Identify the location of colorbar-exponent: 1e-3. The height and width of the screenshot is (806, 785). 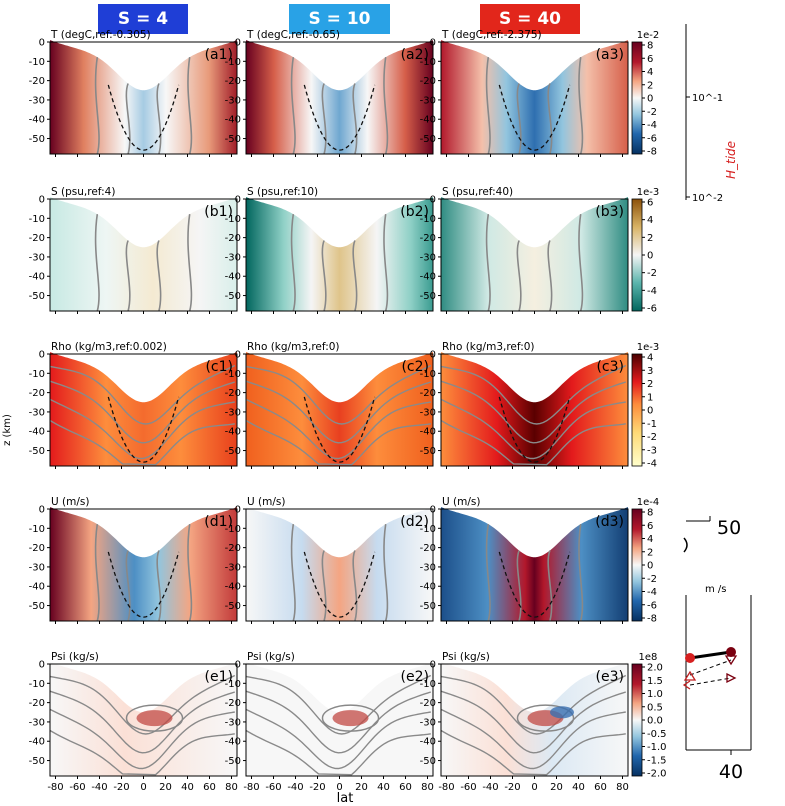
(648, 347).